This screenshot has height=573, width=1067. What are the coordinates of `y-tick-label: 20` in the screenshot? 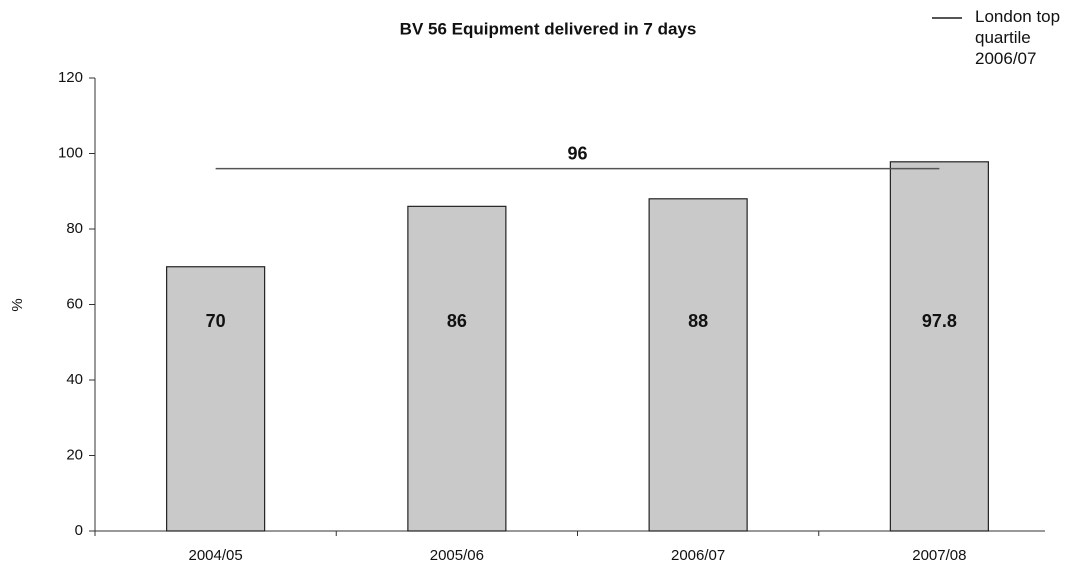 It's located at (74, 454).